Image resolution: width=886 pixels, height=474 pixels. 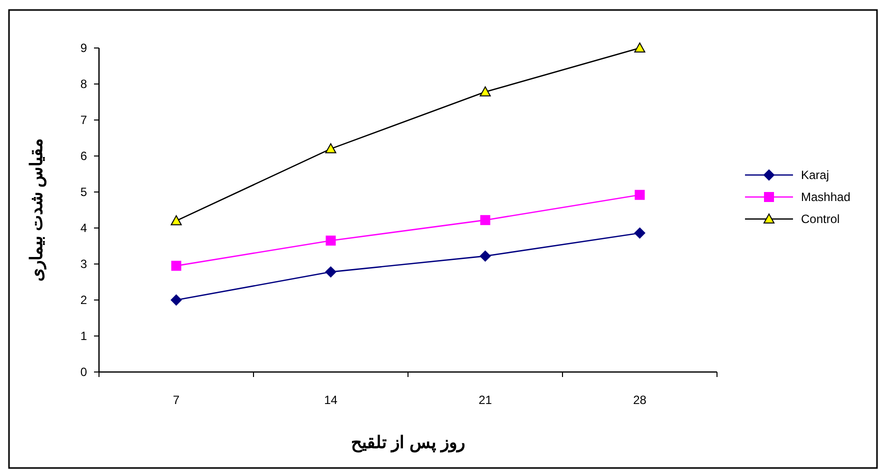 I want to click on x-tick-label: 21, so click(x=485, y=400).